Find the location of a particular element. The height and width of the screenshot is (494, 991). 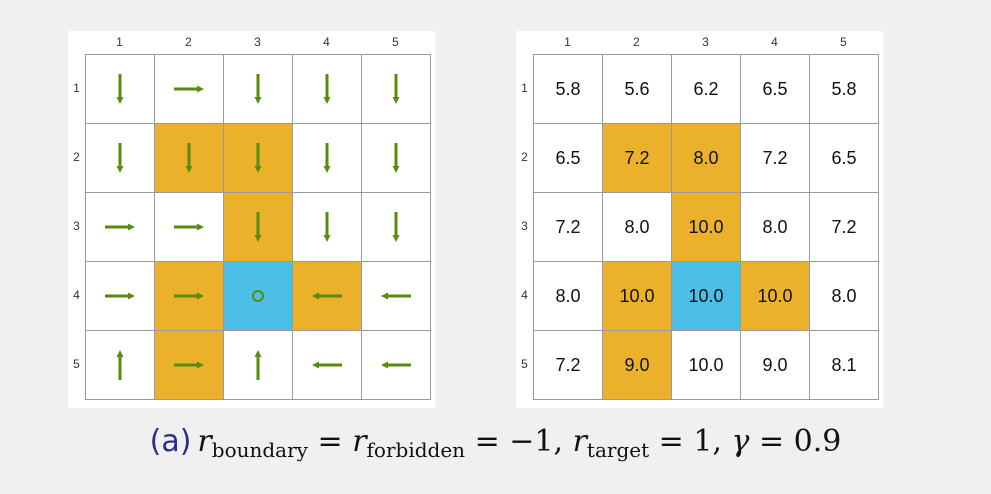

stay-circle-icon is located at coordinates (258, 296).